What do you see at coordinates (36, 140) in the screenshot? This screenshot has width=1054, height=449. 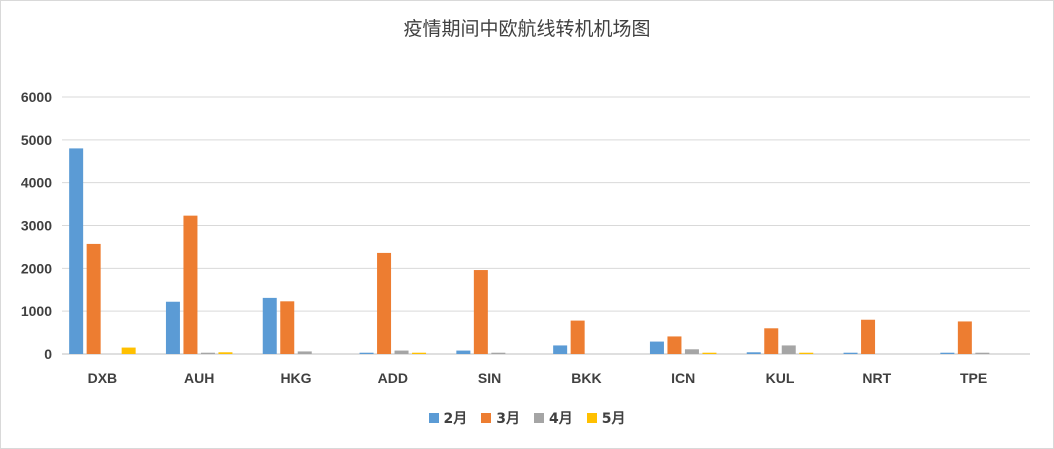 I see `y-tick-label: 5000` at bounding box center [36, 140].